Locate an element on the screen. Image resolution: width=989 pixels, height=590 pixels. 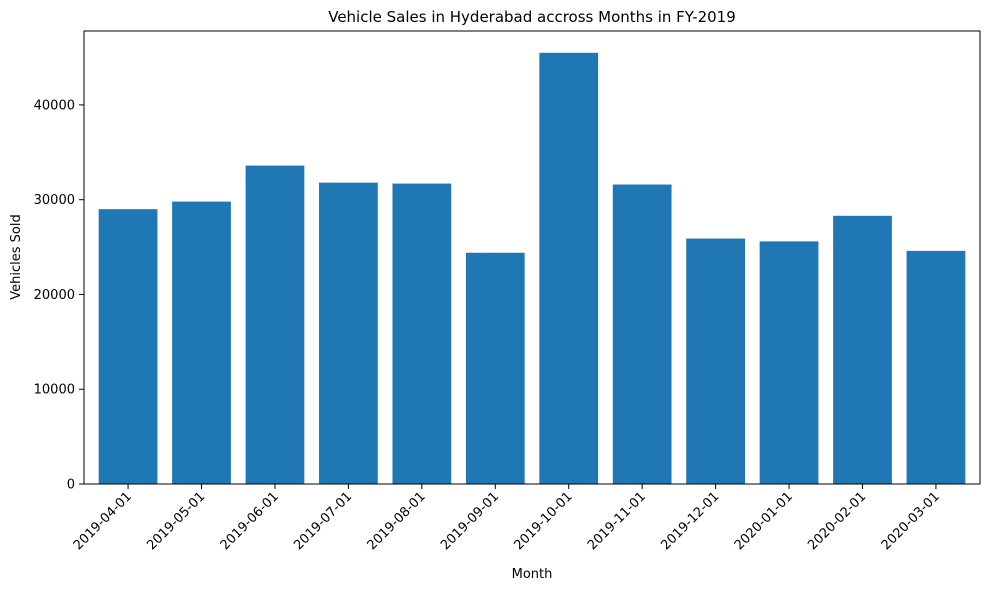
x-tick-label: 2019-06-01 is located at coordinates (250, 521).